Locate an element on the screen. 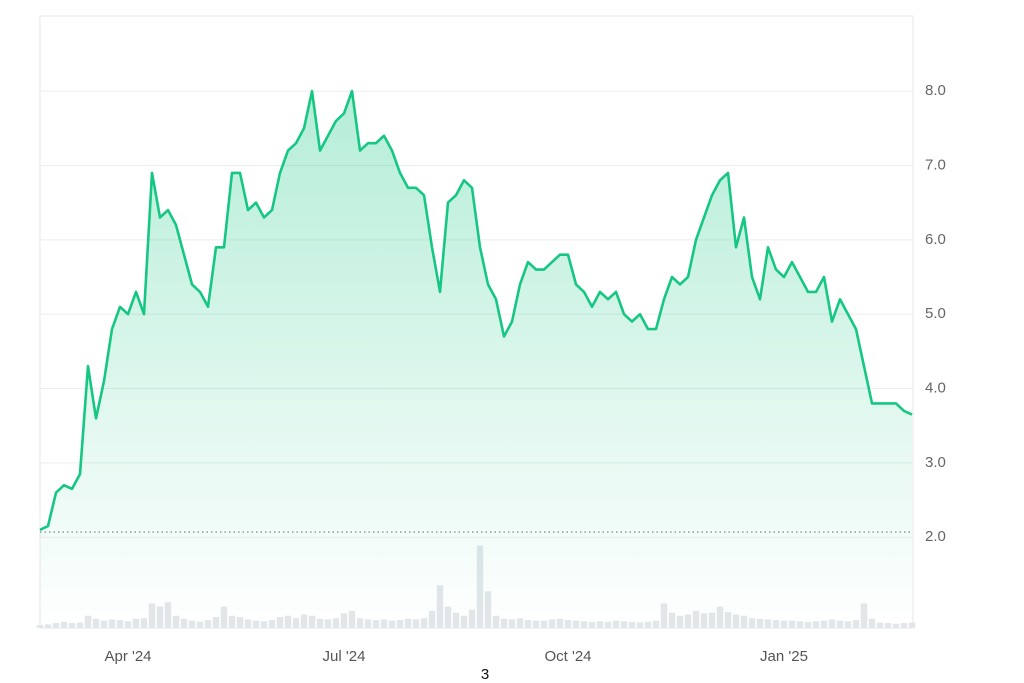 Image resolution: width=1024 pixels, height=683 pixels. y-tick-label: 6.0 is located at coordinates (935, 239).